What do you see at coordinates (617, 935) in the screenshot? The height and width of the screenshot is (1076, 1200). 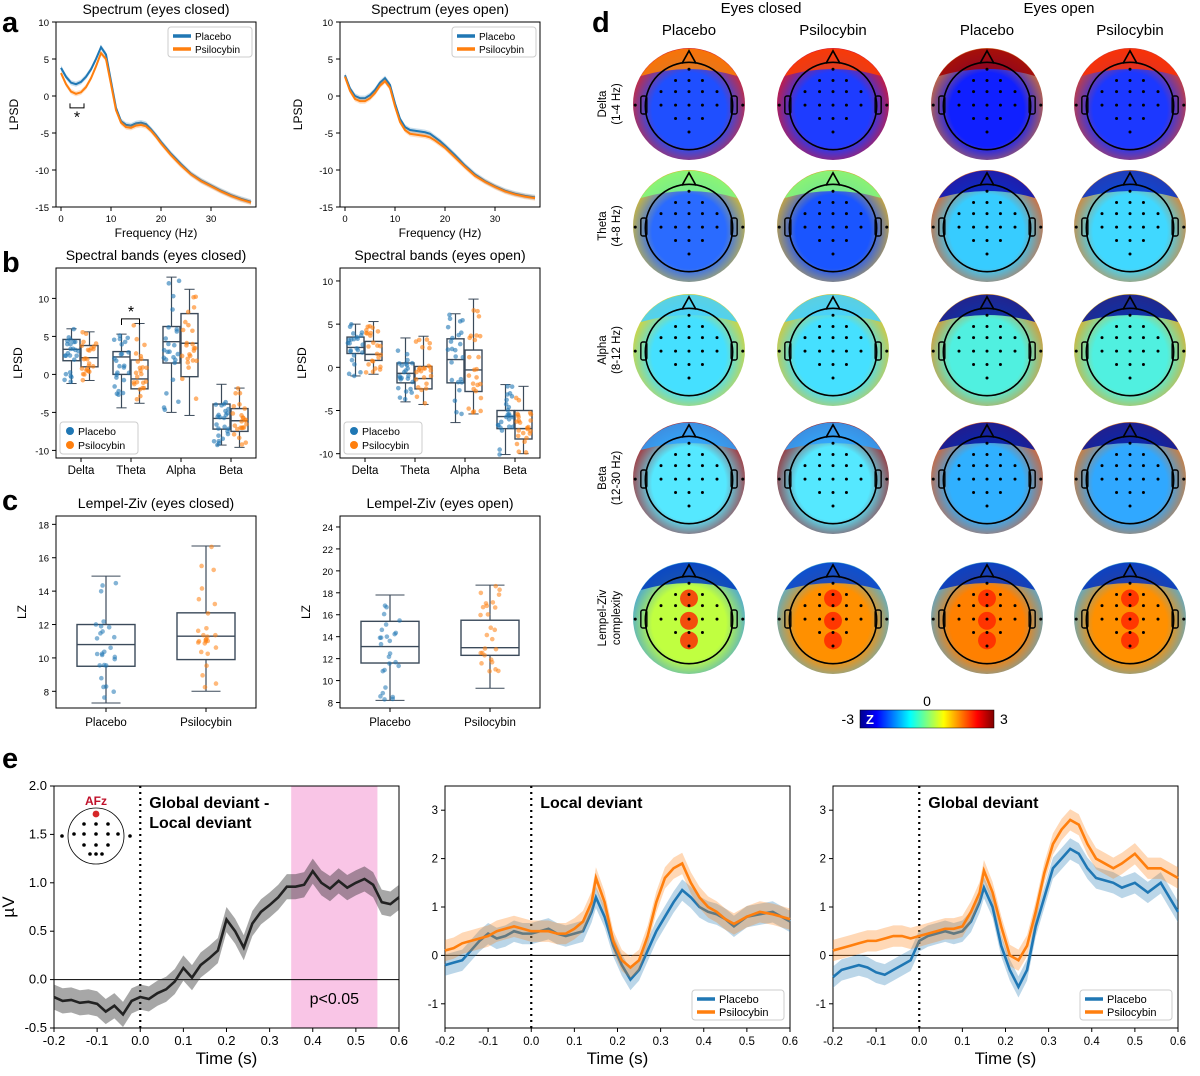 I see `series-line-placebo` at bounding box center [617, 935].